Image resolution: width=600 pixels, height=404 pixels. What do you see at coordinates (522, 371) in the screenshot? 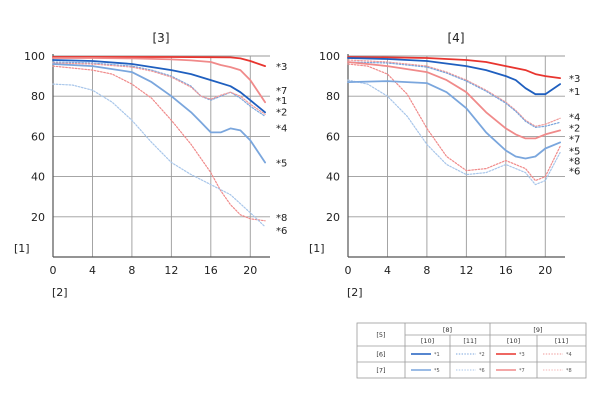
I see `legend-swatch-label: *7` at bounding box center [522, 371].